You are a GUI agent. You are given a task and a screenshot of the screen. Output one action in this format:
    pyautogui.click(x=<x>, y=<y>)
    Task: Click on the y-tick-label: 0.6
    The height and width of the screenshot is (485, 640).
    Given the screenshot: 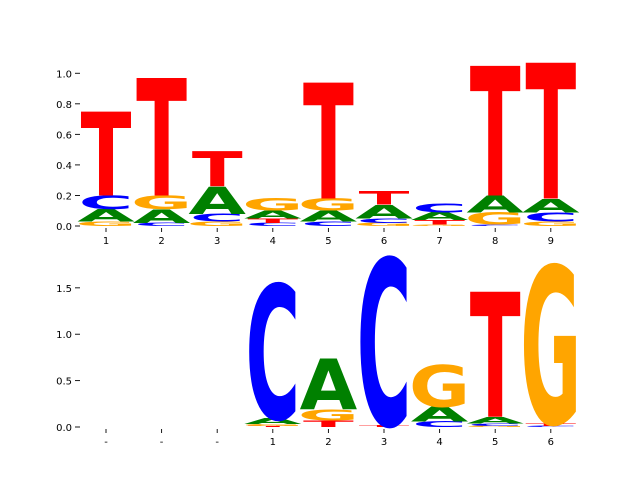 What is the action you would take?
    pyautogui.click(x=64, y=135)
    